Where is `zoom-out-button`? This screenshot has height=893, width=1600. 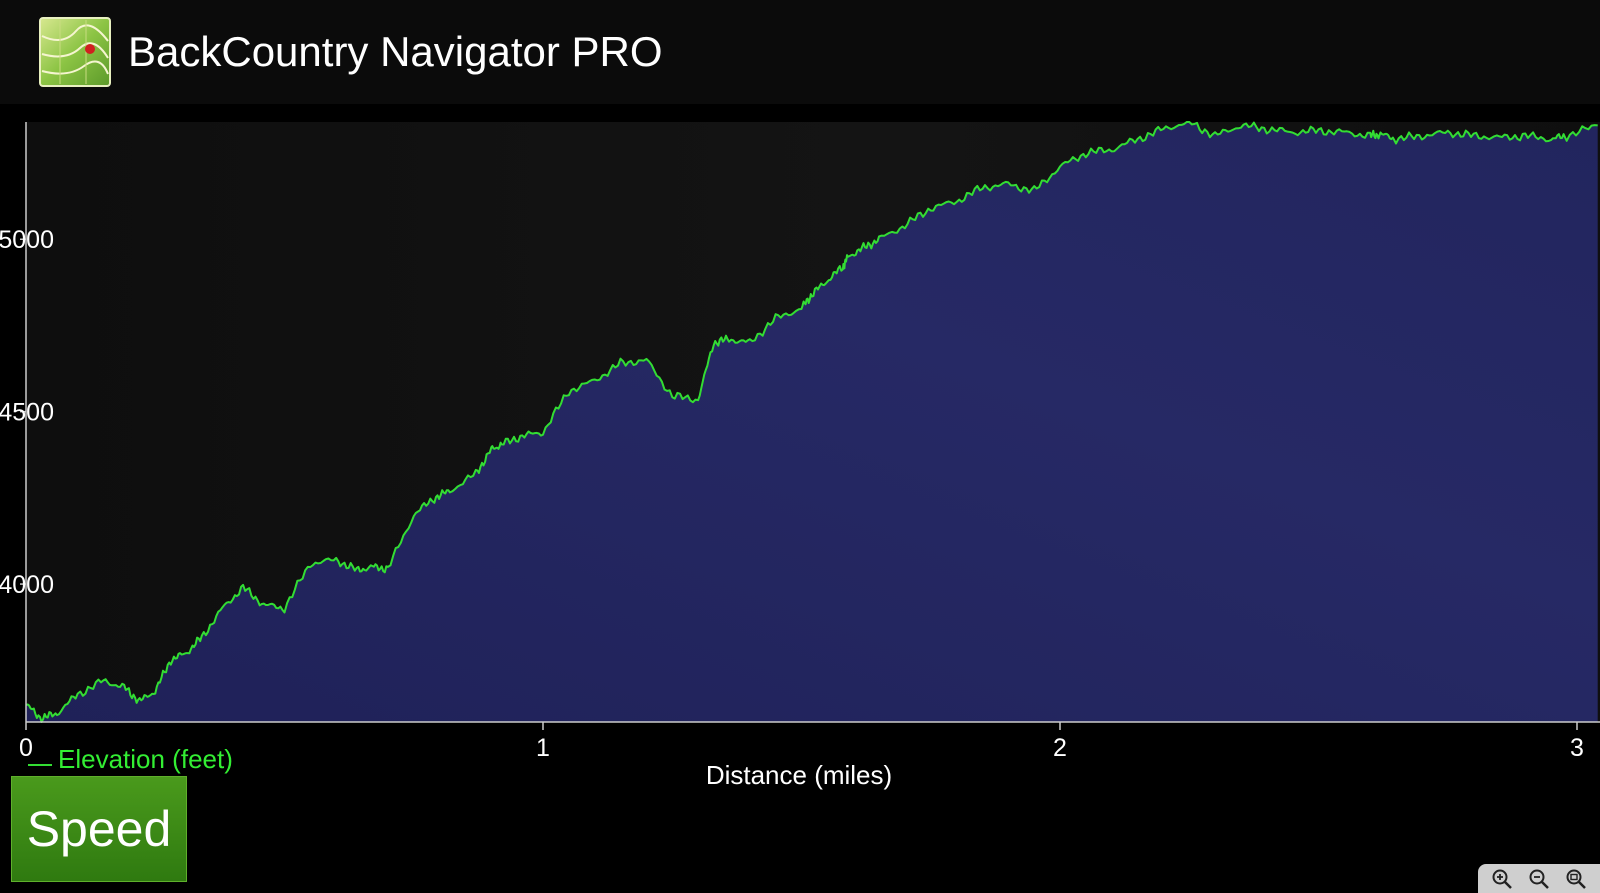
zoom-out-button is located at coordinates (1539, 879).